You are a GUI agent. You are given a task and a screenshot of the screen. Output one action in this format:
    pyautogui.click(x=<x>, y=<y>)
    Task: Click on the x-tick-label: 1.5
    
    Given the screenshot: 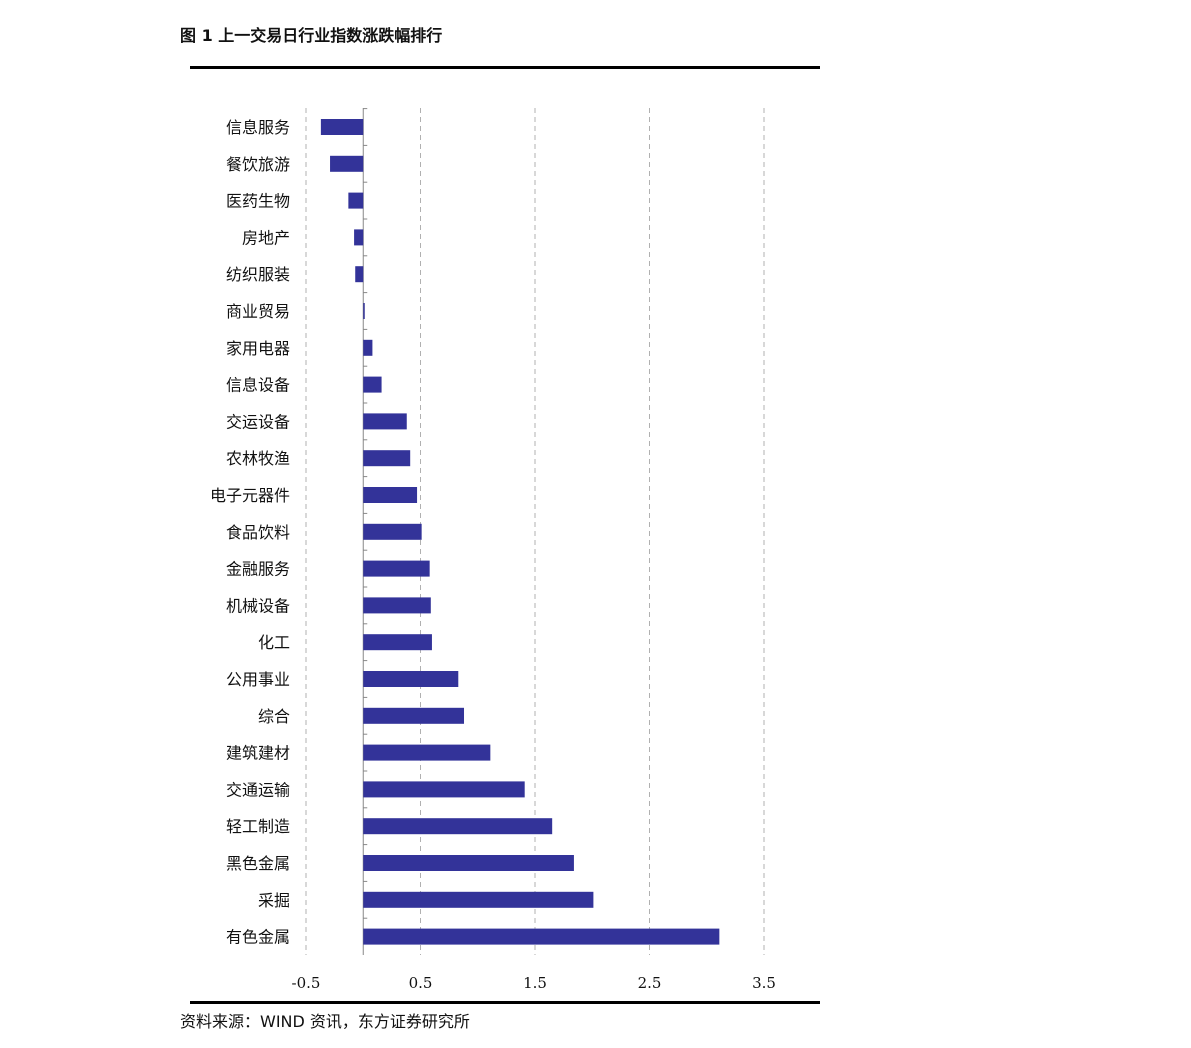 What is the action you would take?
    pyautogui.click(x=535, y=983)
    